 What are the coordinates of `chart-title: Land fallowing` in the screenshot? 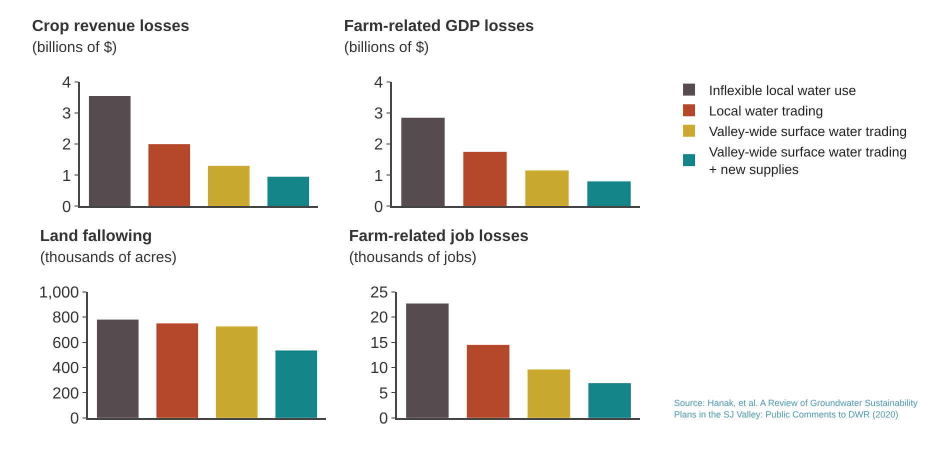 It's located at (96, 236).